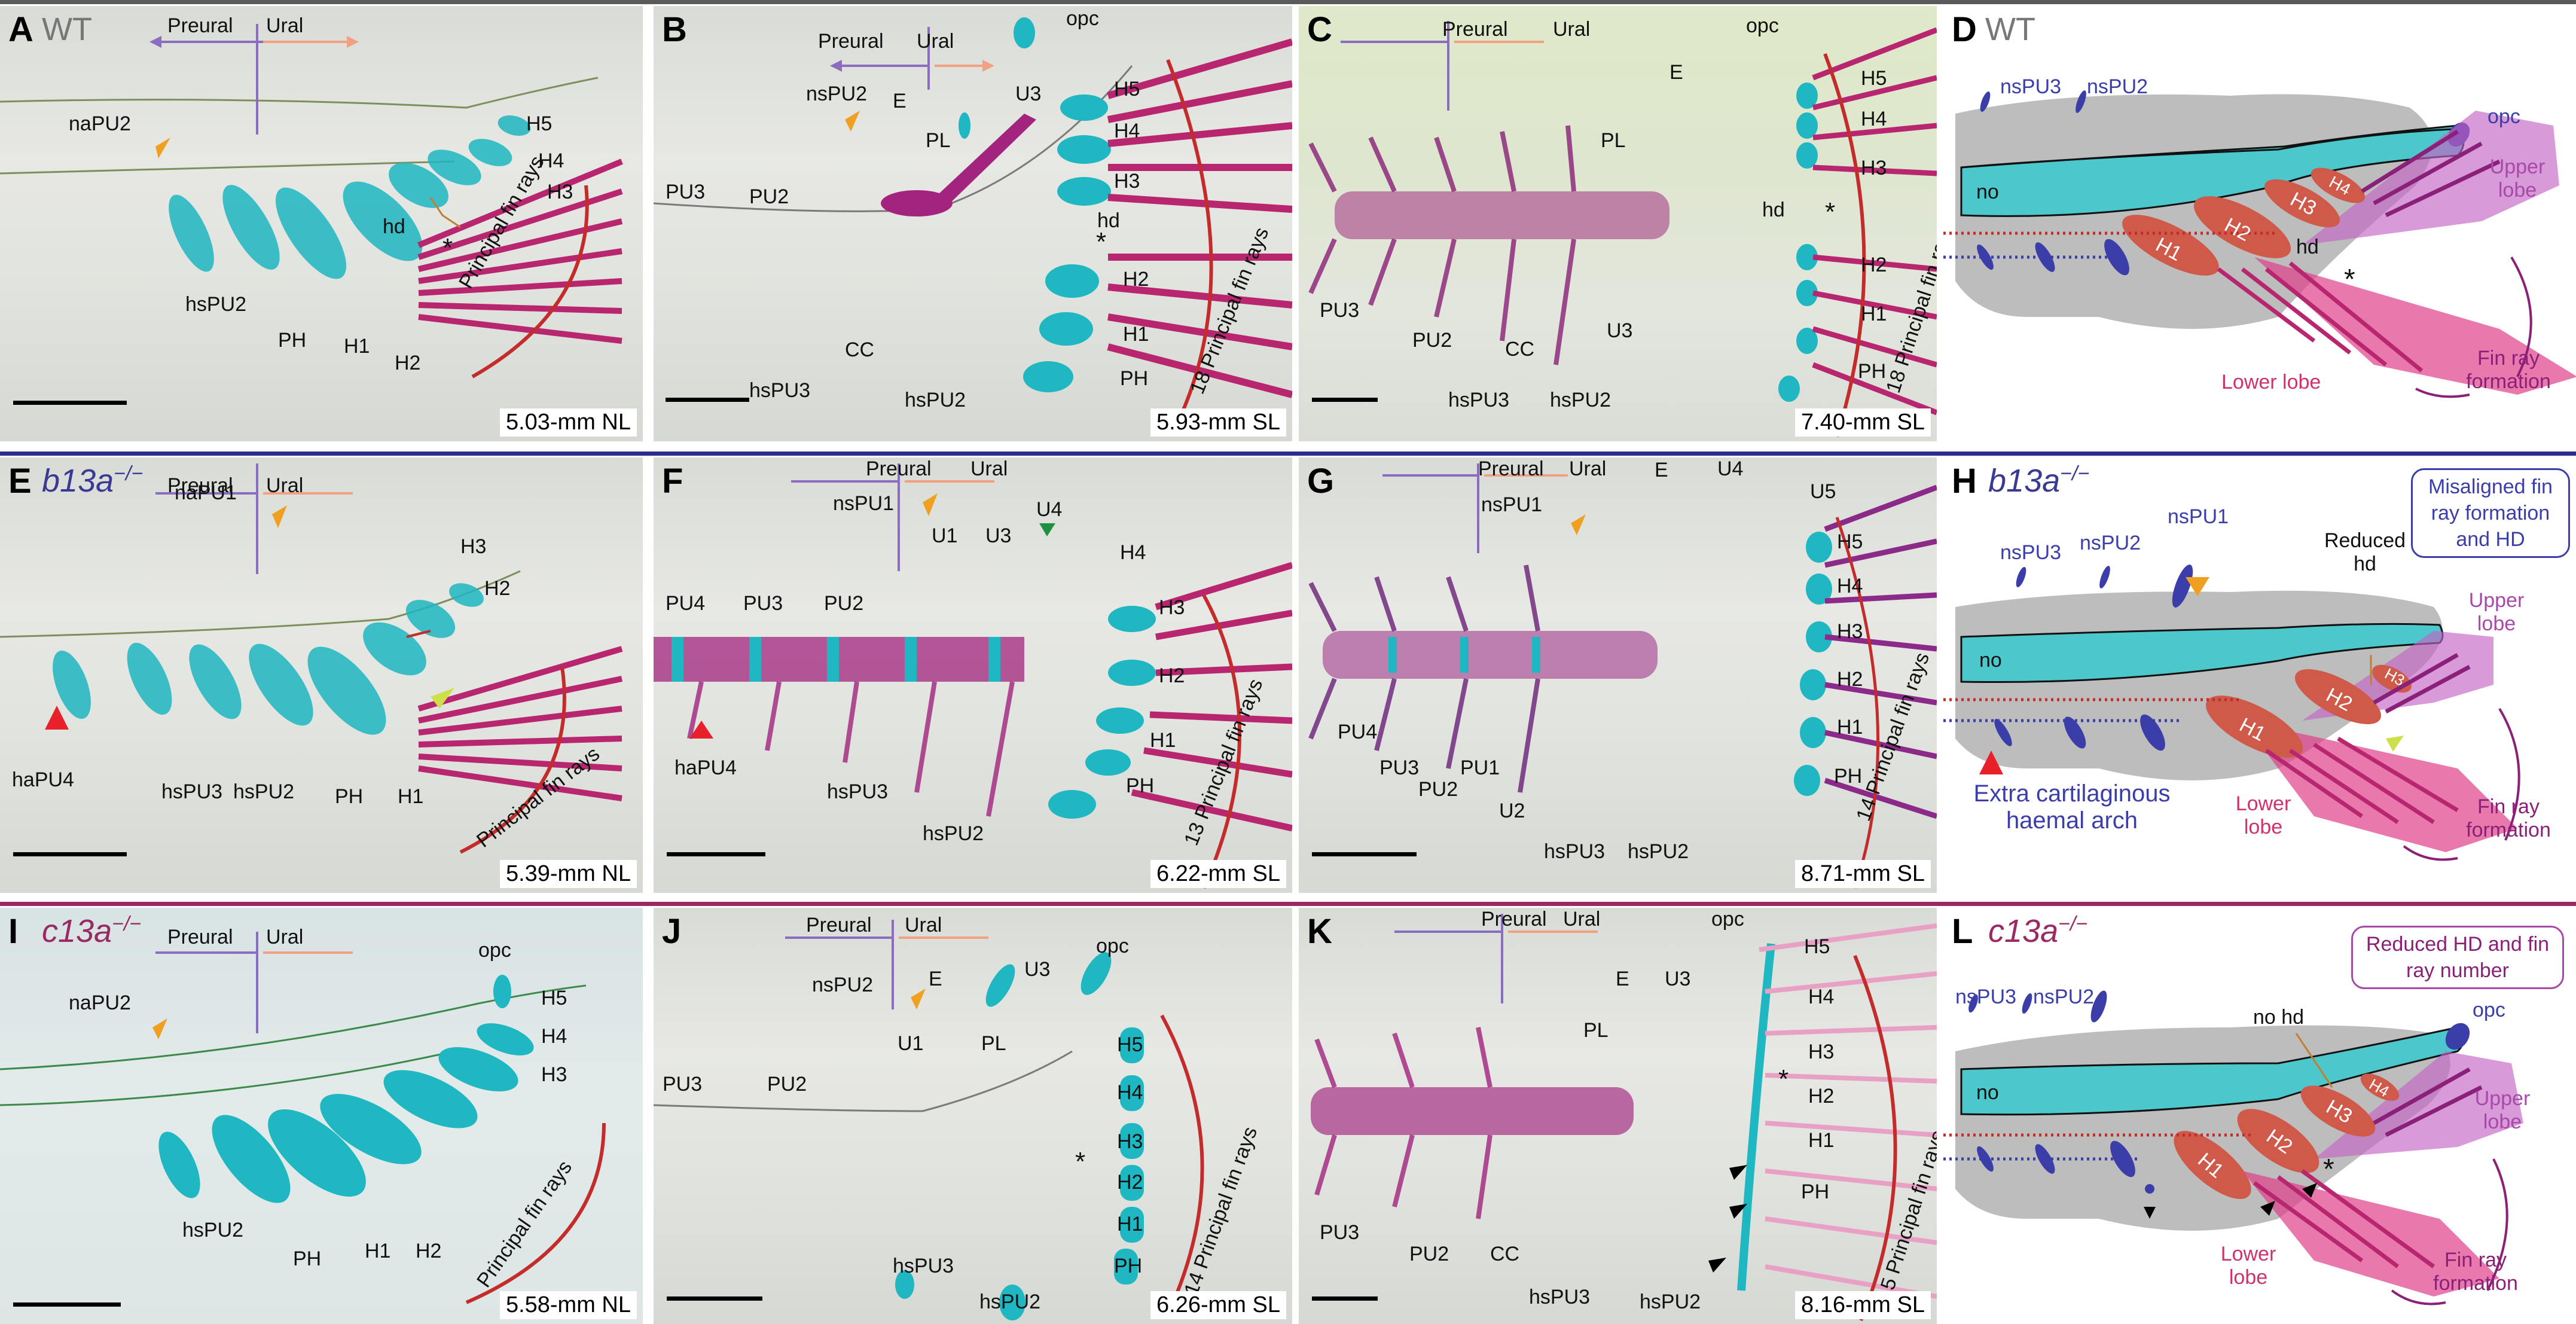 This screenshot has height=1324, width=2576. What do you see at coordinates (674, 29) in the screenshot?
I see `panel-letter: B` at bounding box center [674, 29].